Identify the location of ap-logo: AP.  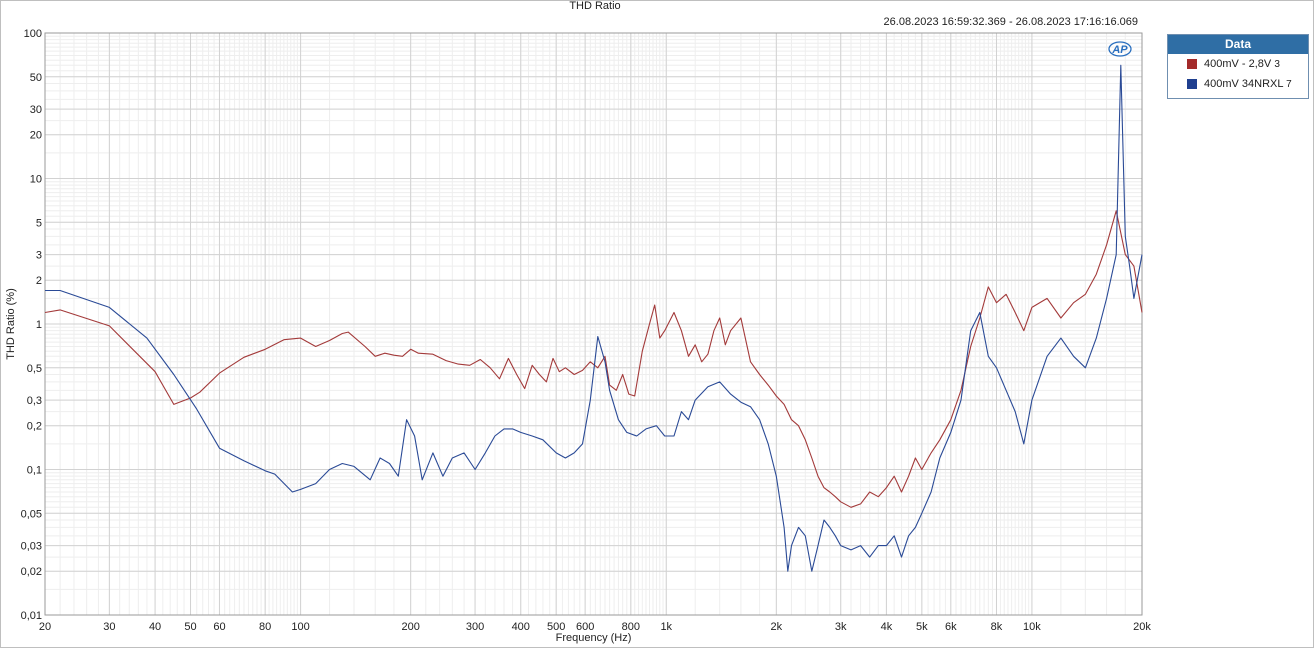
(1120, 49).